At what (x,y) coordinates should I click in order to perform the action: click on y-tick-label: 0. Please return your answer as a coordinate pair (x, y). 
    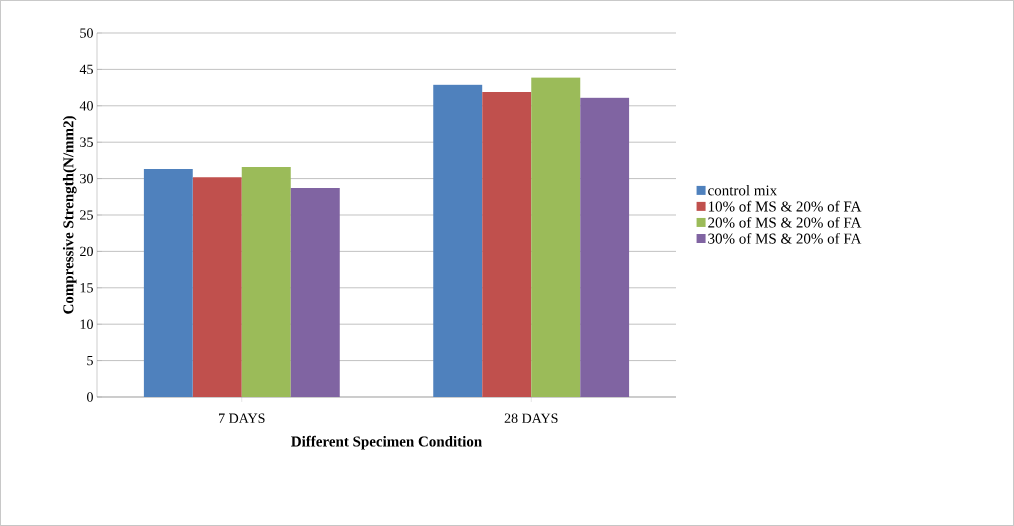
    Looking at the image, I should click on (90, 397).